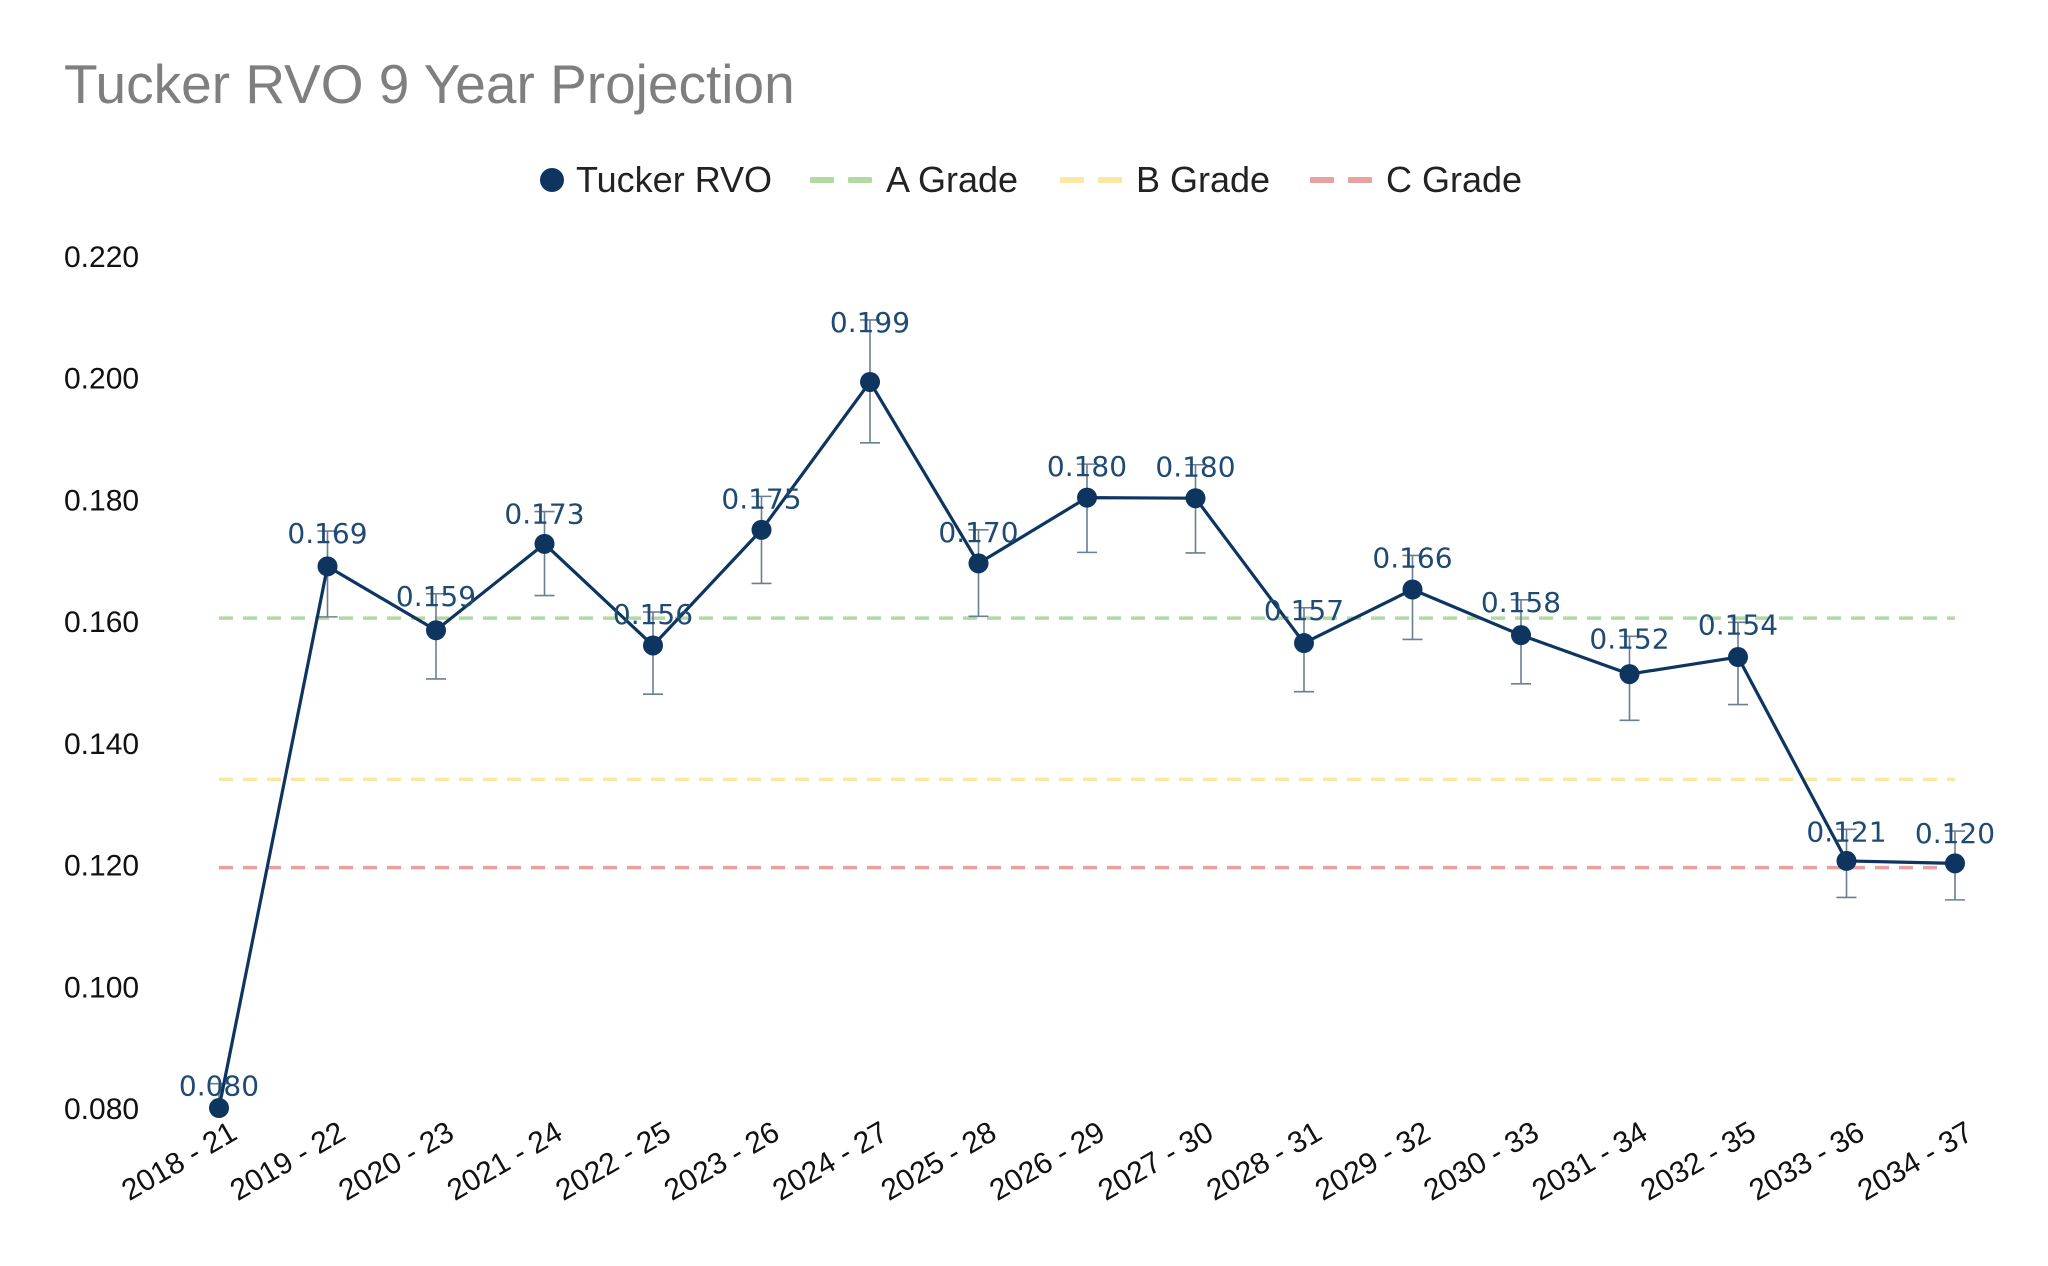 The width and height of the screenshot is (2048, 1266). What do you see at coordinates (1092, 180) in the screenshot?
I see `legend-marker-b-grade` at bounding box center [1092, 180].